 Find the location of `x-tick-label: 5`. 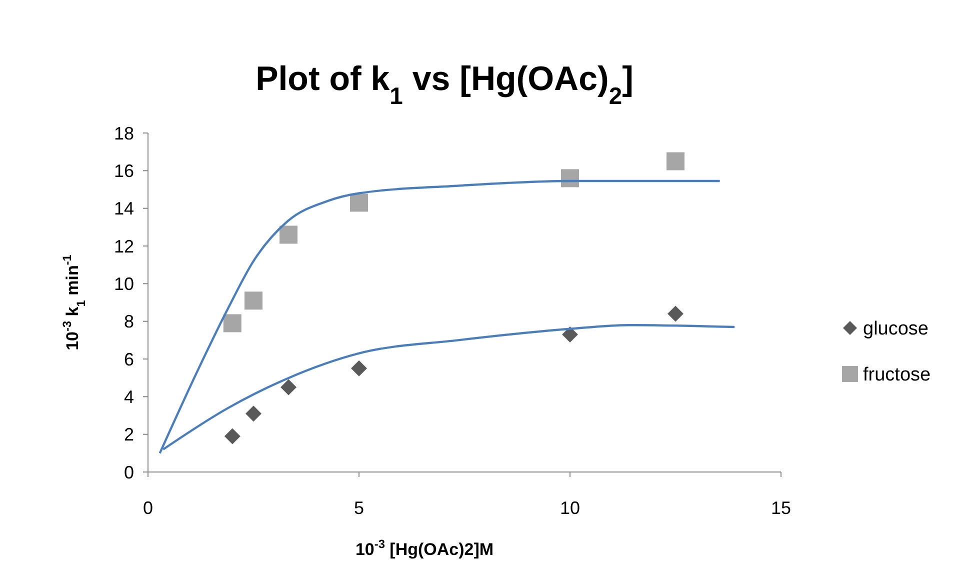

x-tick-label: 5 is located at coordinates (359, 508).